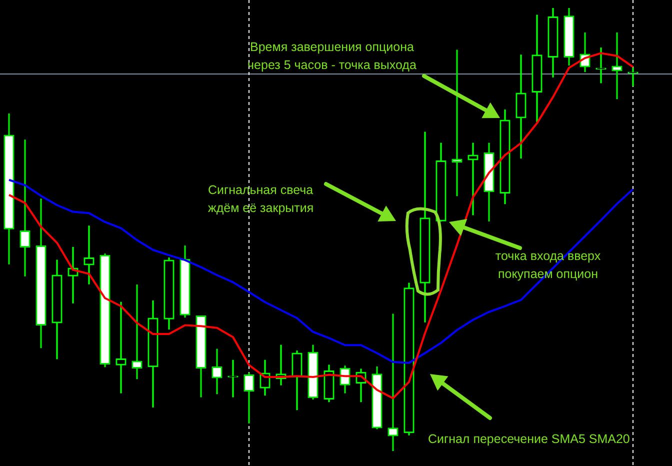 This screenshot has width=672, height=466. What do you see at coordinates (261, 199) in the screenshot?
I see `annotation: Сигнальная свеча ждём её закрытия` at bounding box center [261, 199].